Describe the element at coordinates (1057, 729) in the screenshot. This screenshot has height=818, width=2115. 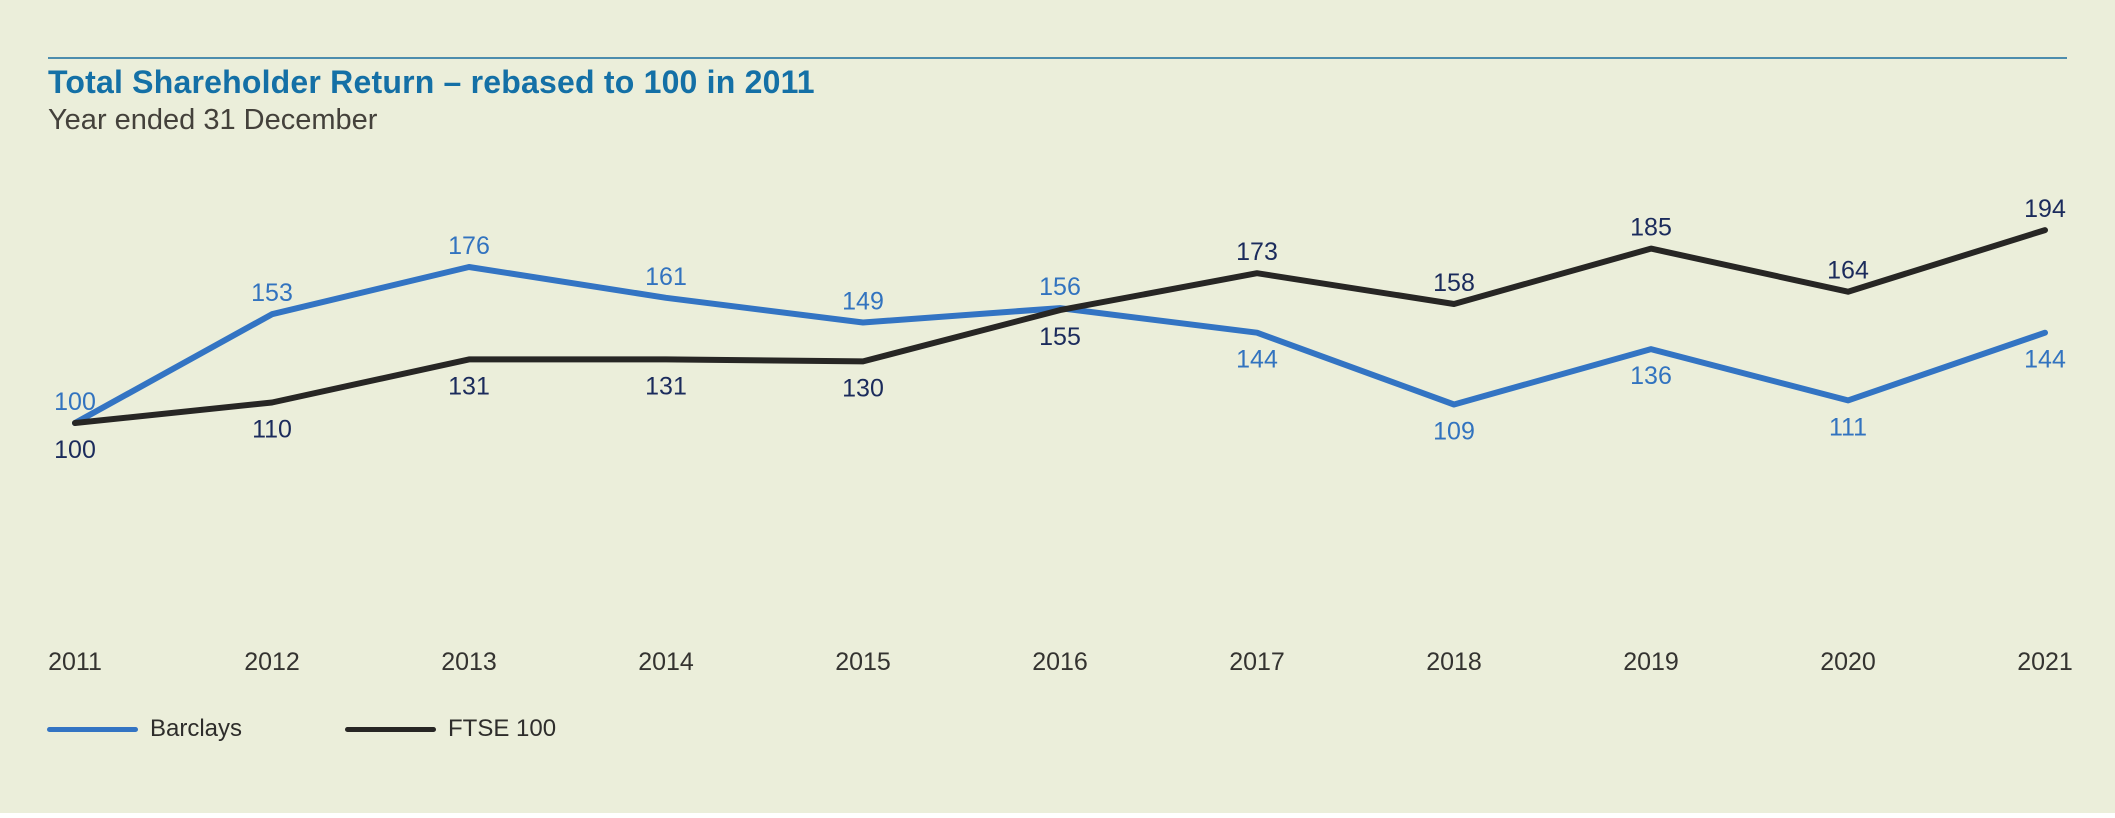
I see `chart-legend: Barclays FTSE 100` at that location.